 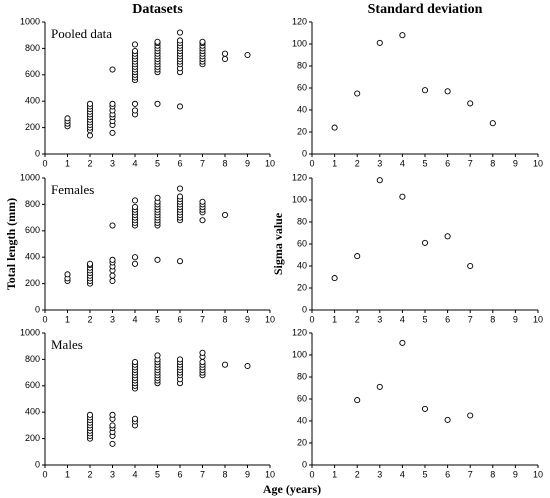 I want to click on panel-label: Males, so click(x=67, y=344).